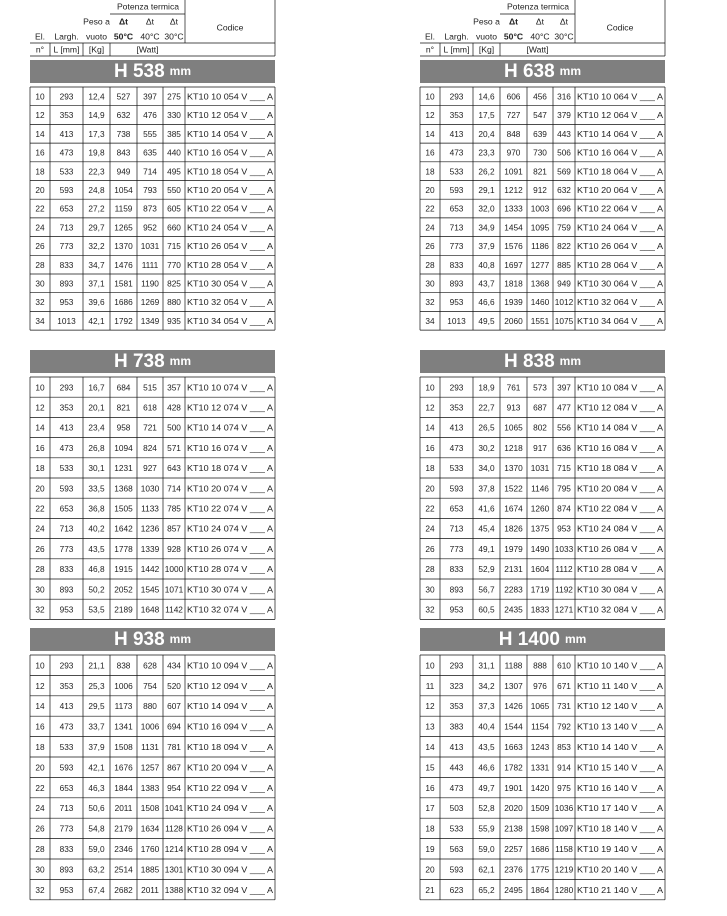 The height and width of the screenshot is (916, 727). I want to click on cell: 515, so click(150, 387).